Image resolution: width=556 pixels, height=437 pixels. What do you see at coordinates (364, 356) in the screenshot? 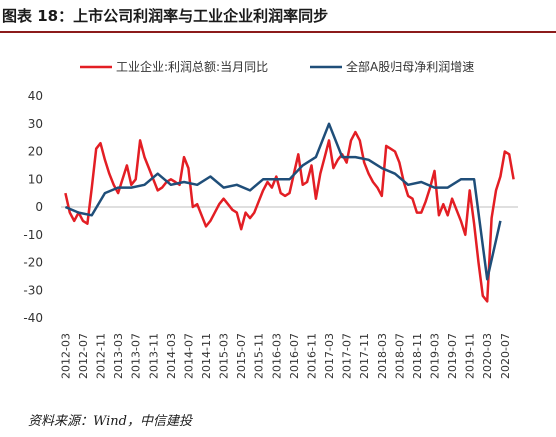
I see `x-tick-label: 2017-11` at bounding box center [364, 356].